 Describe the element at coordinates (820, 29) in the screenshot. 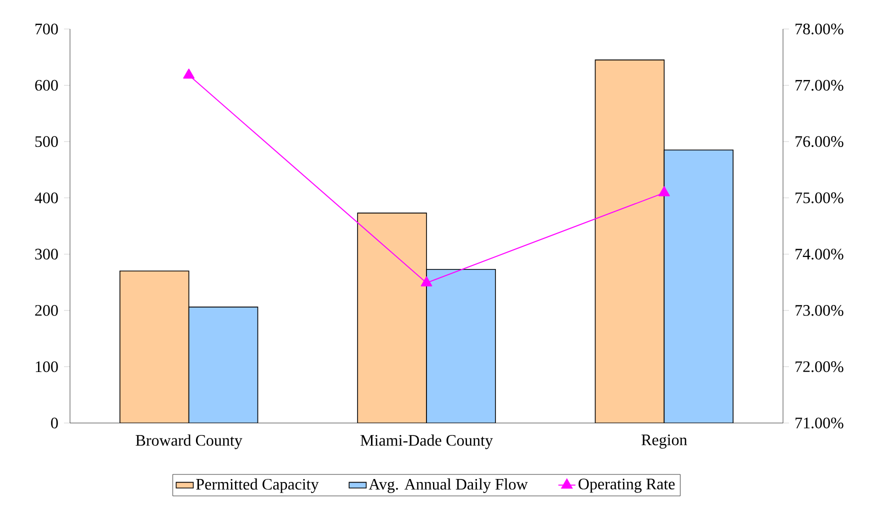

I see `y2-tick-label: 78.00%` at that location.